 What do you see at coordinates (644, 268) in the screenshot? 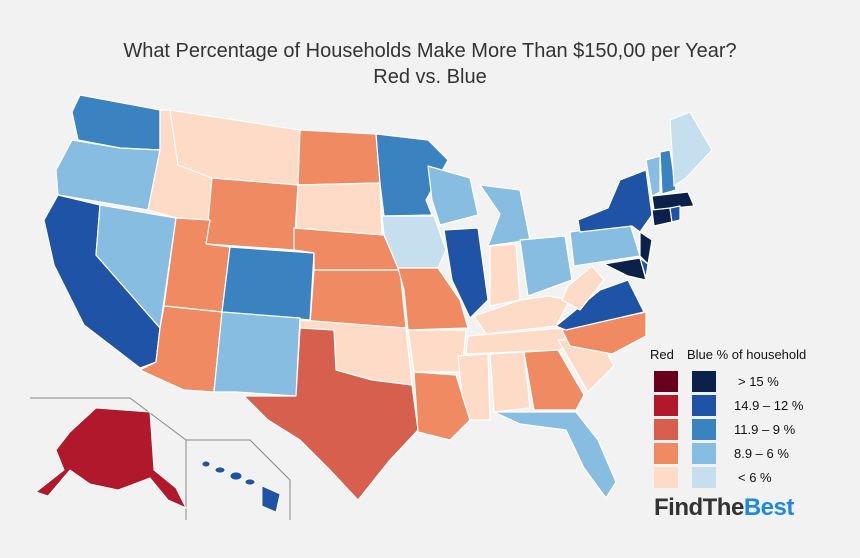
I see `state-delaware` at bounding box center [644, 268].